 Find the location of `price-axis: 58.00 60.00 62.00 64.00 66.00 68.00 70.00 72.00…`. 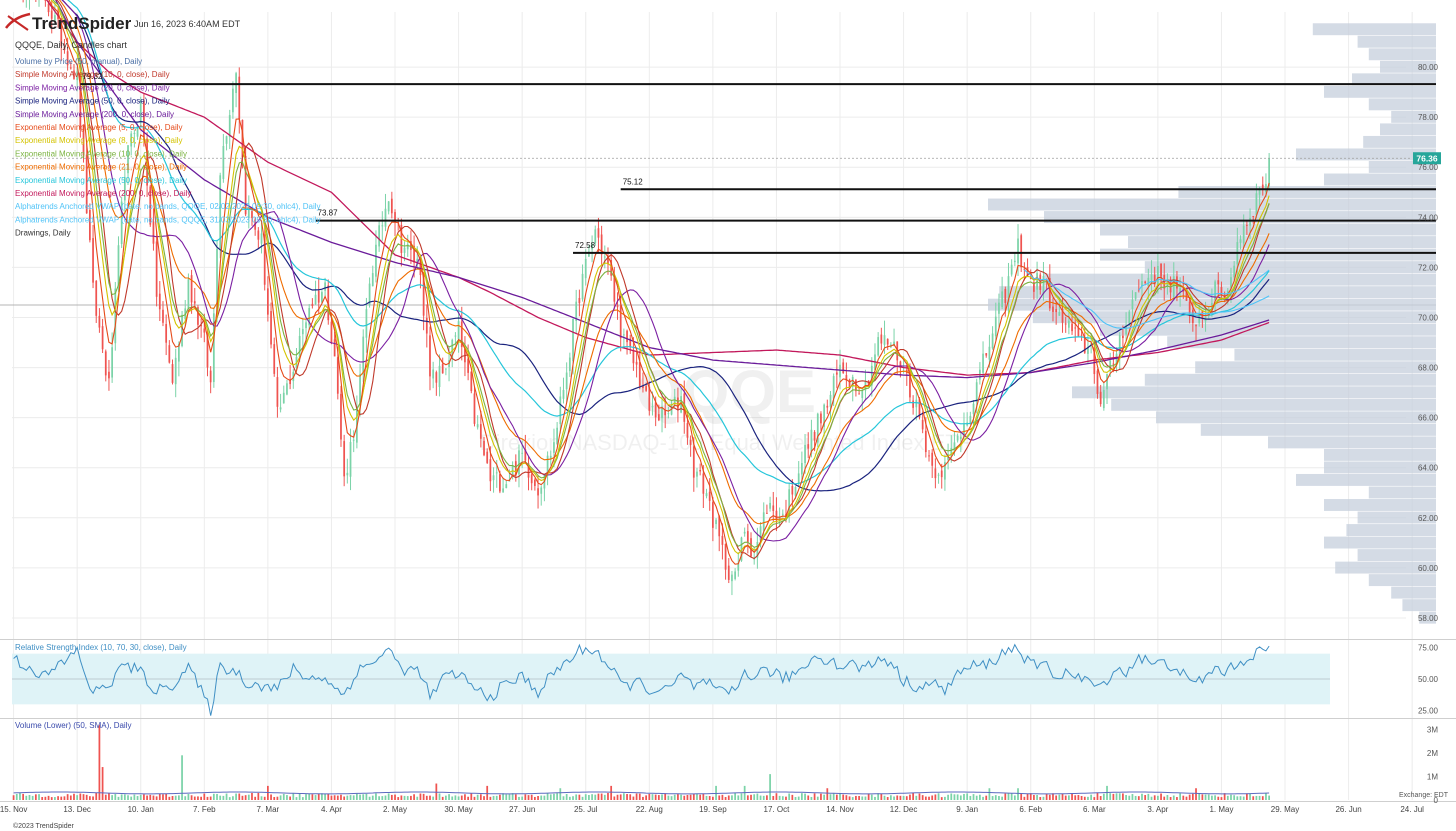

price-axis: 58.00 60.00 62.00 64.00 66.00 68.00 70.00 72.00… is located at coordinates (1428, 343).